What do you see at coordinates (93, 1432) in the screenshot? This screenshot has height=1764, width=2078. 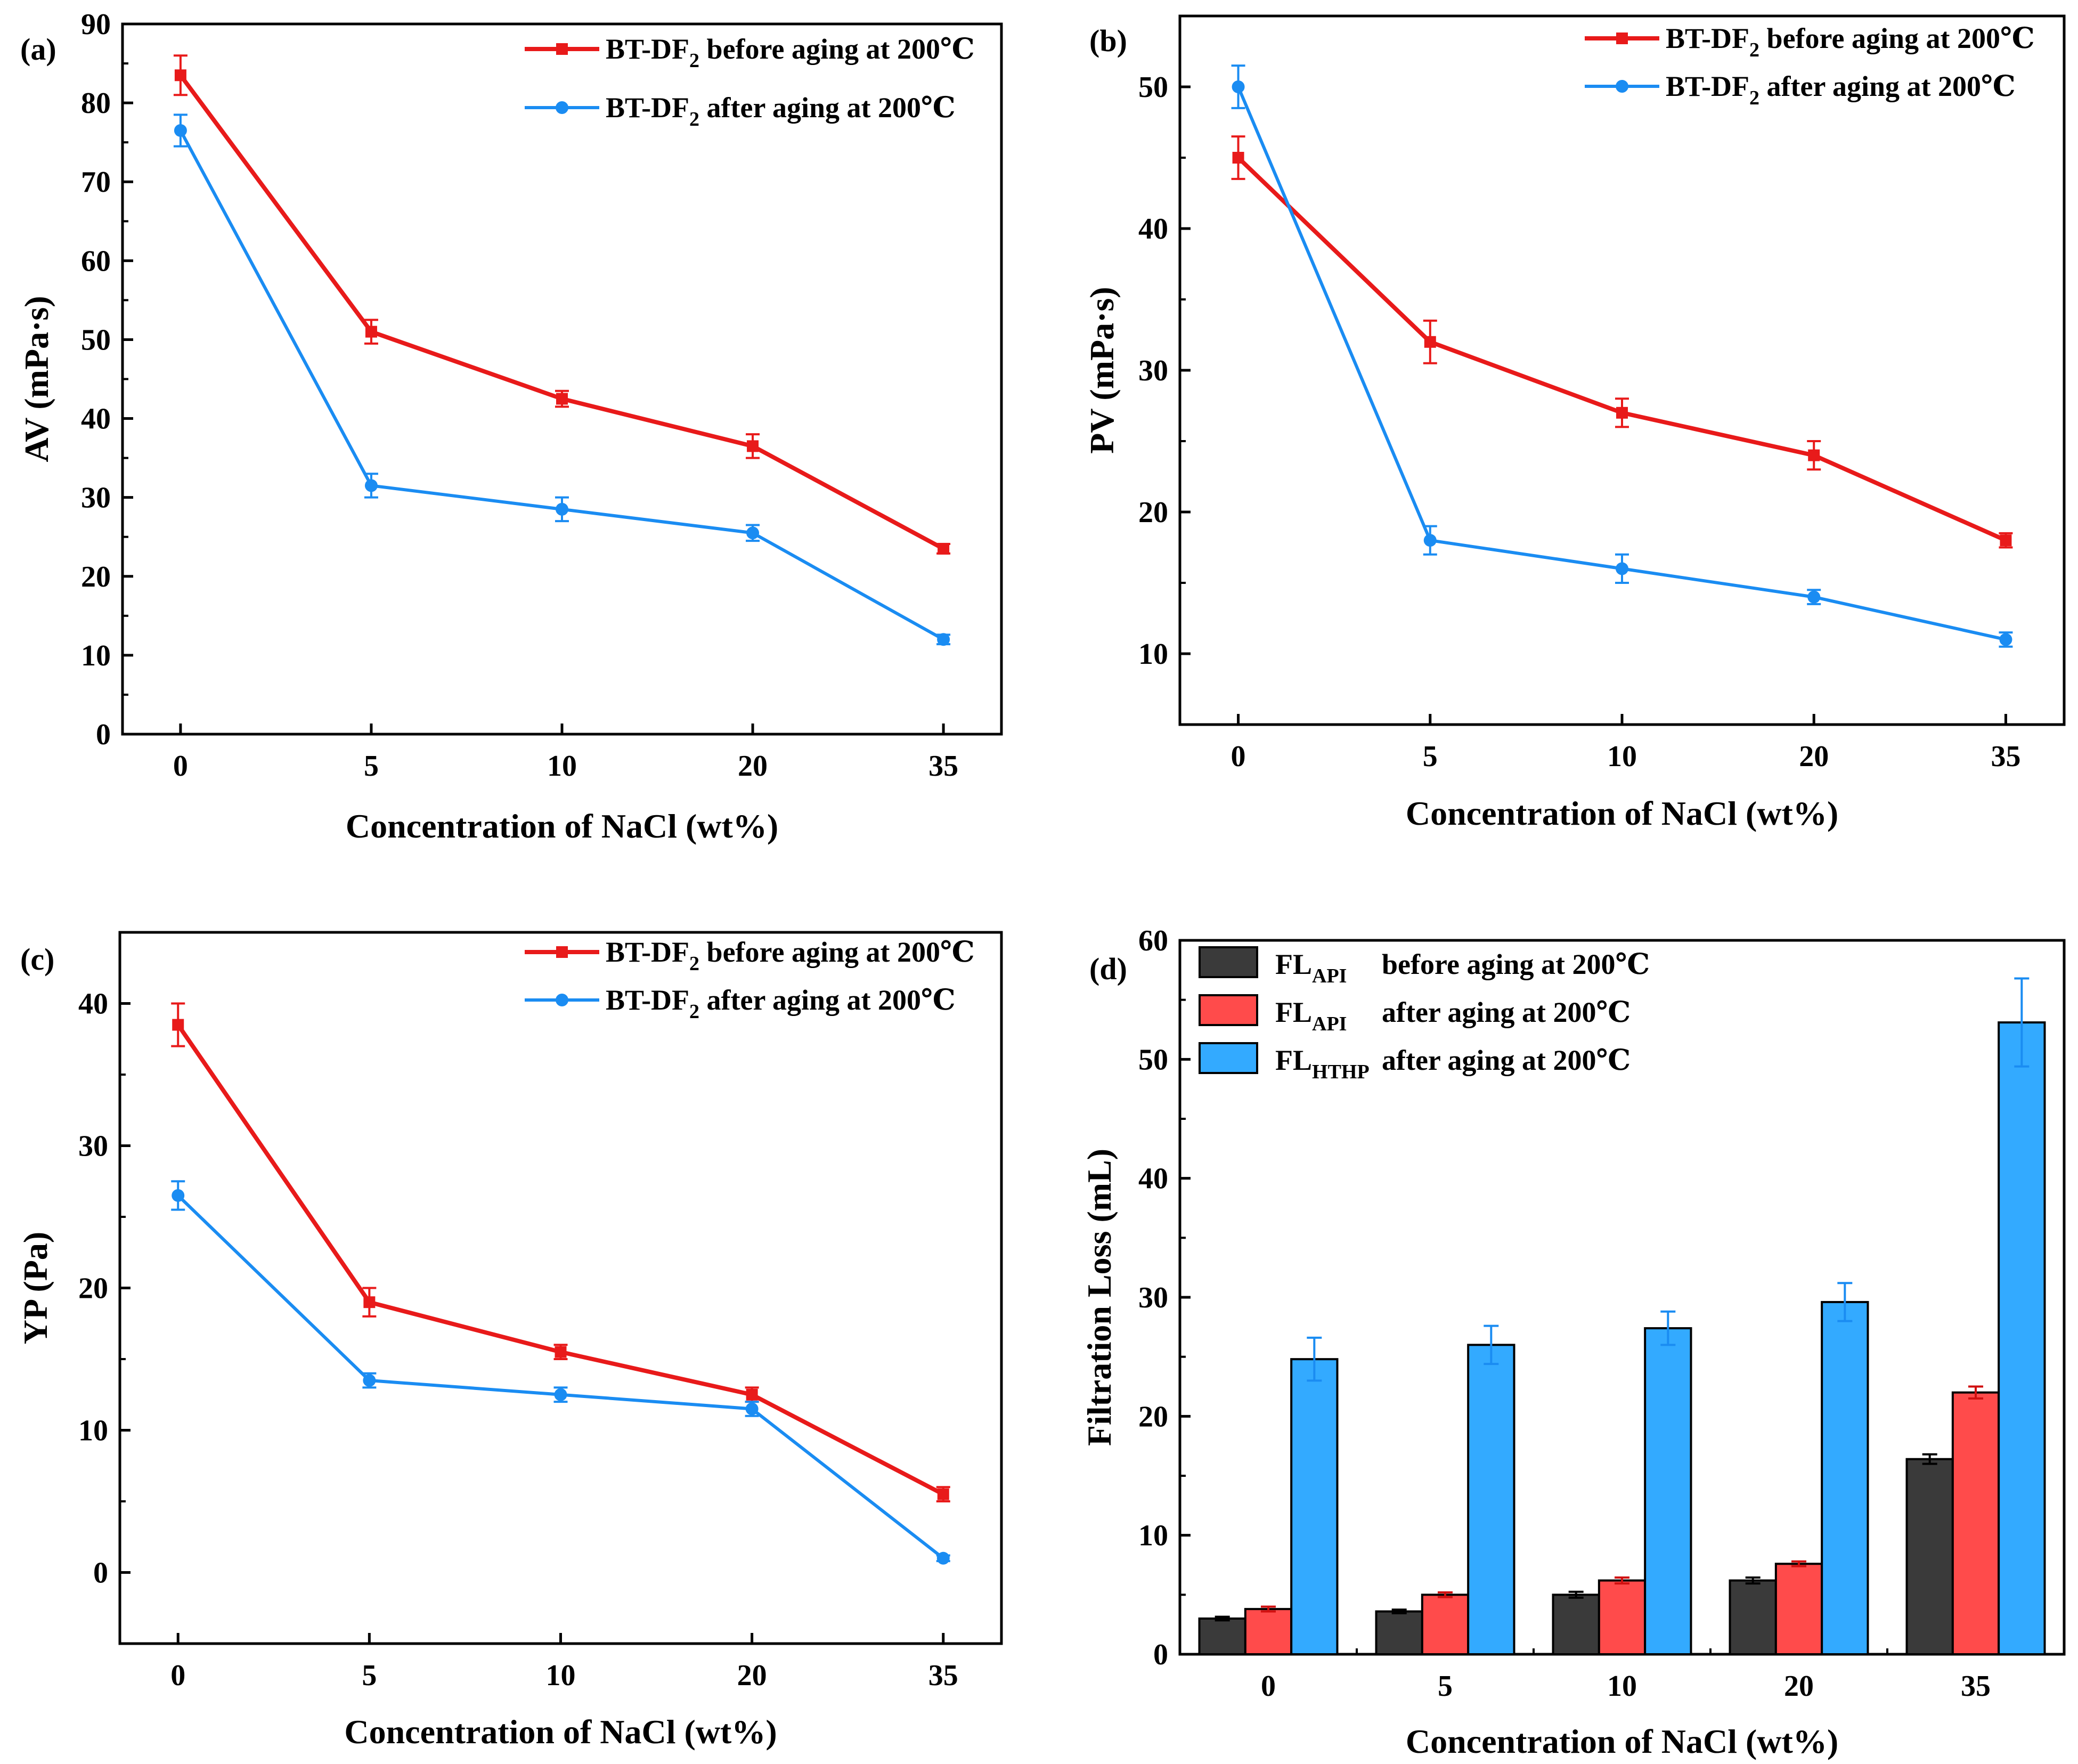 I see `y-tick-label: 10` at bounding box center [93, 1432].